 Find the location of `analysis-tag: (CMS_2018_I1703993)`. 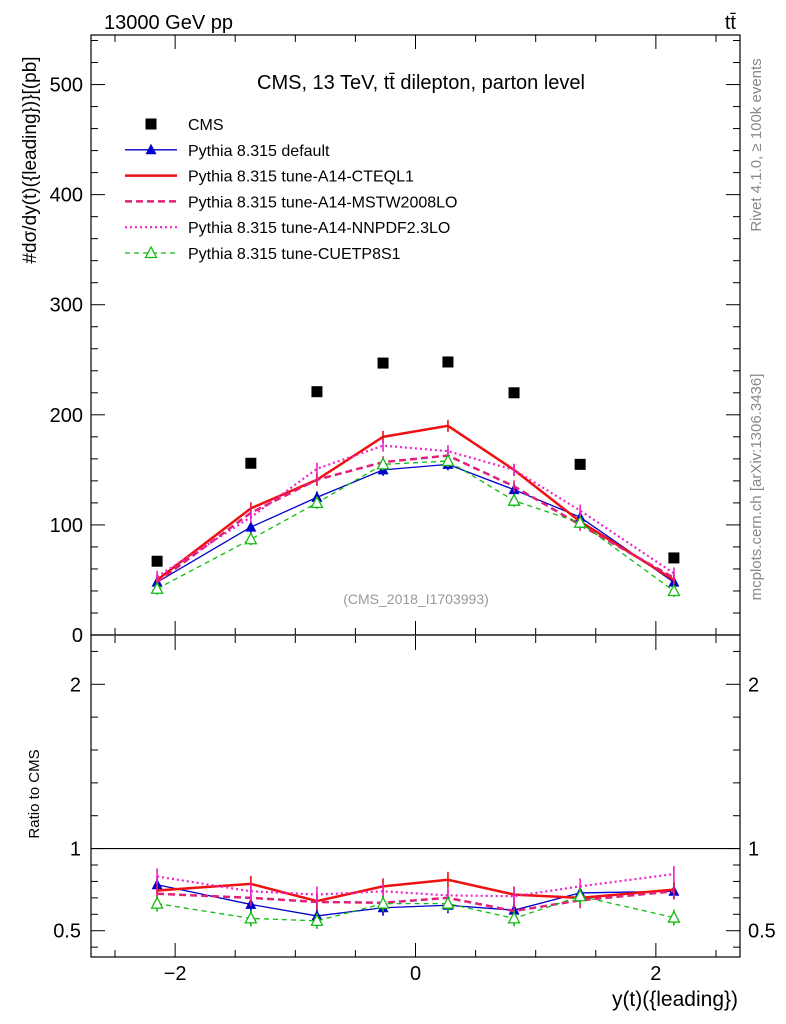

analysis-tag: (CMS_2018_I1703993) is located at coordinates (416, 599).